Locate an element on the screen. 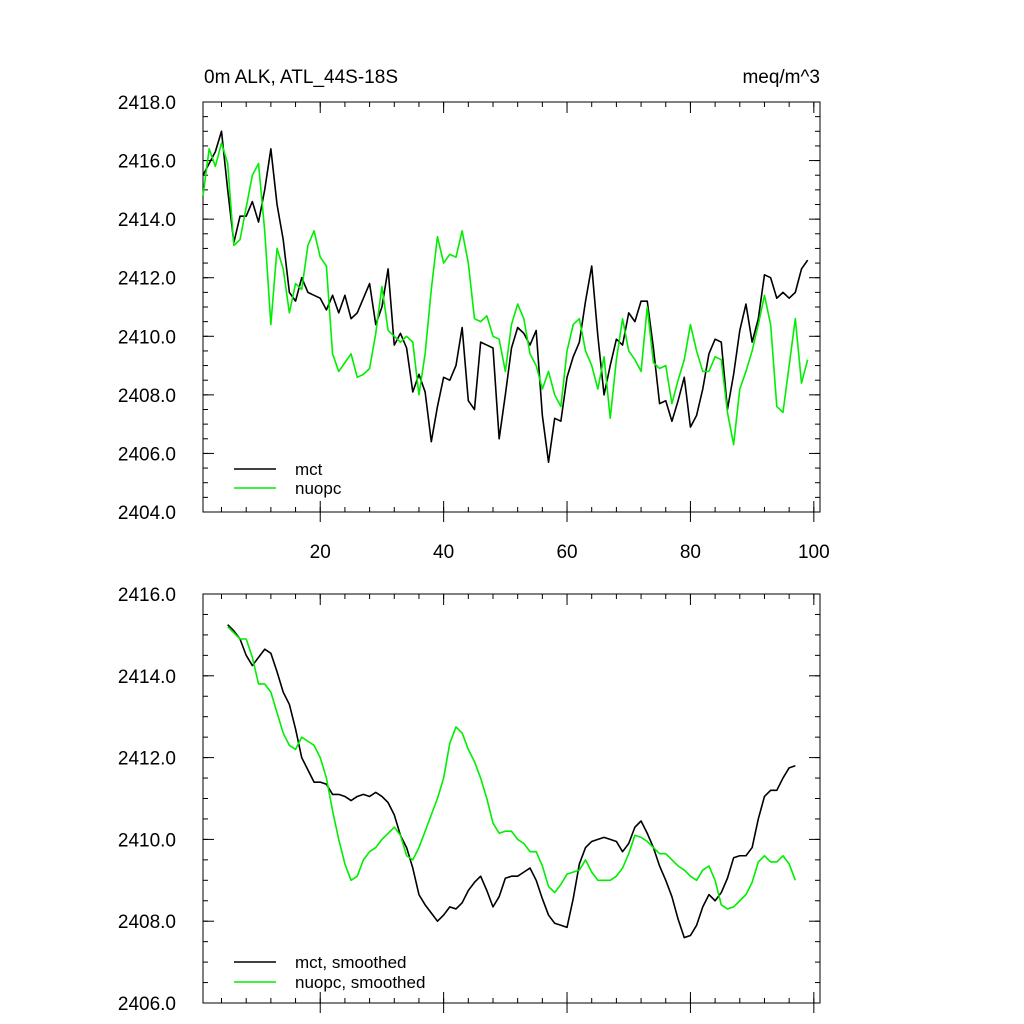 This screenshot has width=1024, height=1024. y-tick-label: 2404.0 is located at coordinates (147, 513).